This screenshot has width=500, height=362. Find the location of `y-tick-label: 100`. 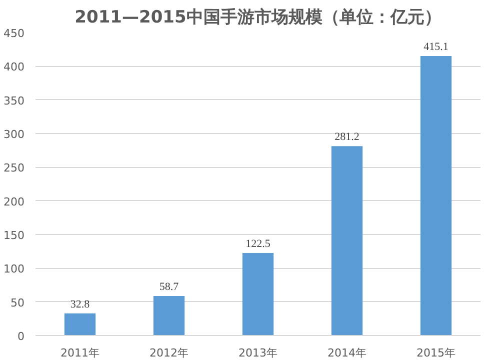

y-tick-label: 100 is located at coordinates (14, 269).